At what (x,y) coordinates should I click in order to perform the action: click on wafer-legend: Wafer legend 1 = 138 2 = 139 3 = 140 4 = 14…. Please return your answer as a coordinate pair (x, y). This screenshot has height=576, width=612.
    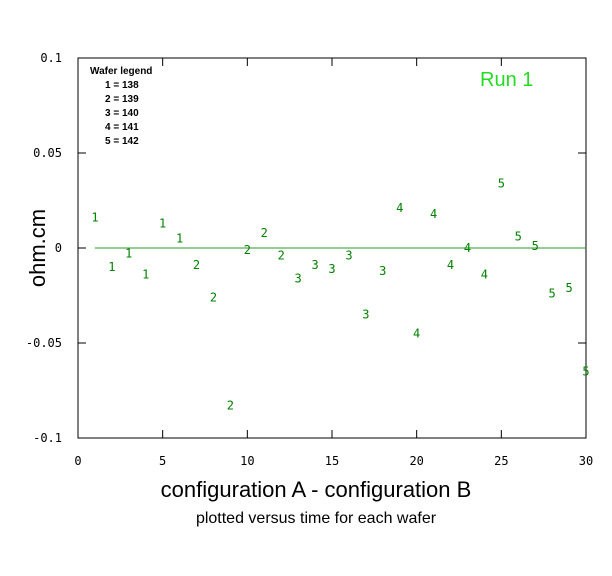
    Looking at the image, I should click on (121, 106).